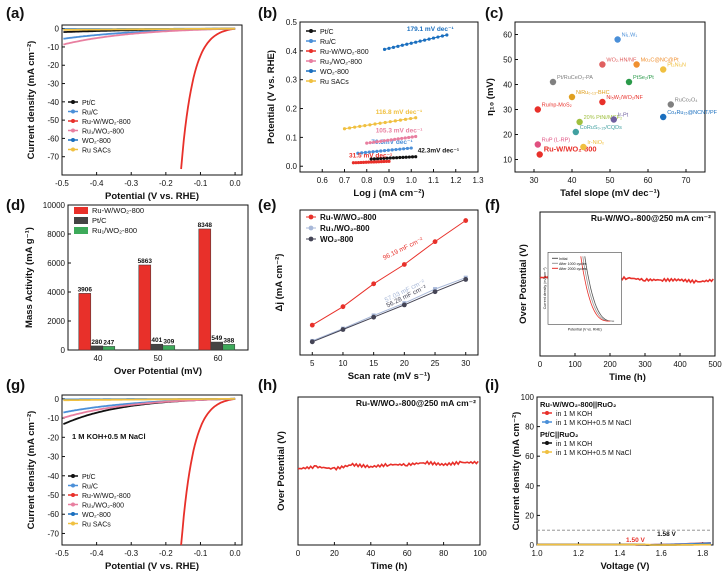 The width and height of the screenshot is (727, 574). Describe the element at coordinates (96, 525) in the screenshot. I see `legend-label: Ru SACs` at that location.